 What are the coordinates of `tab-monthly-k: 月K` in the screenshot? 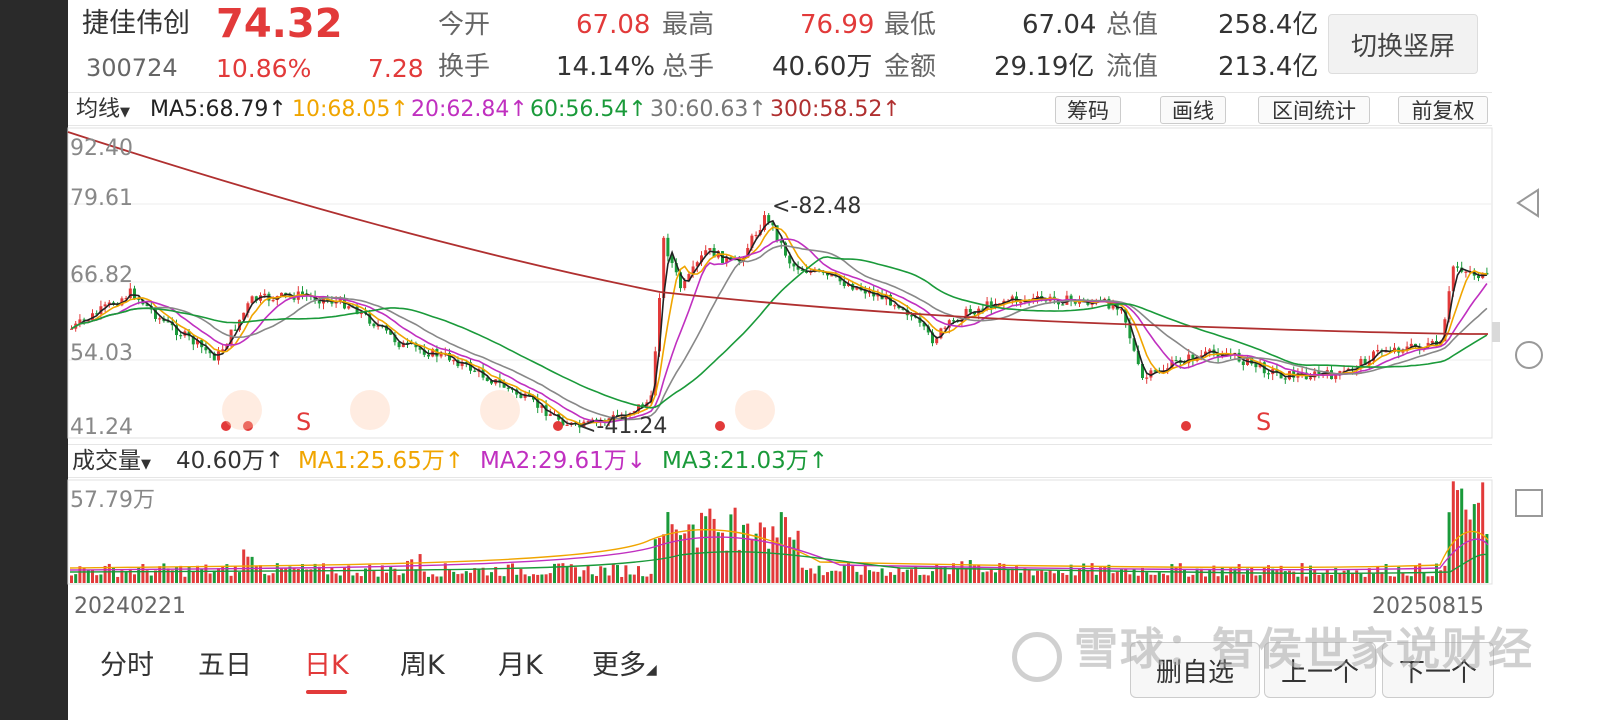 It's located at (520, 665).